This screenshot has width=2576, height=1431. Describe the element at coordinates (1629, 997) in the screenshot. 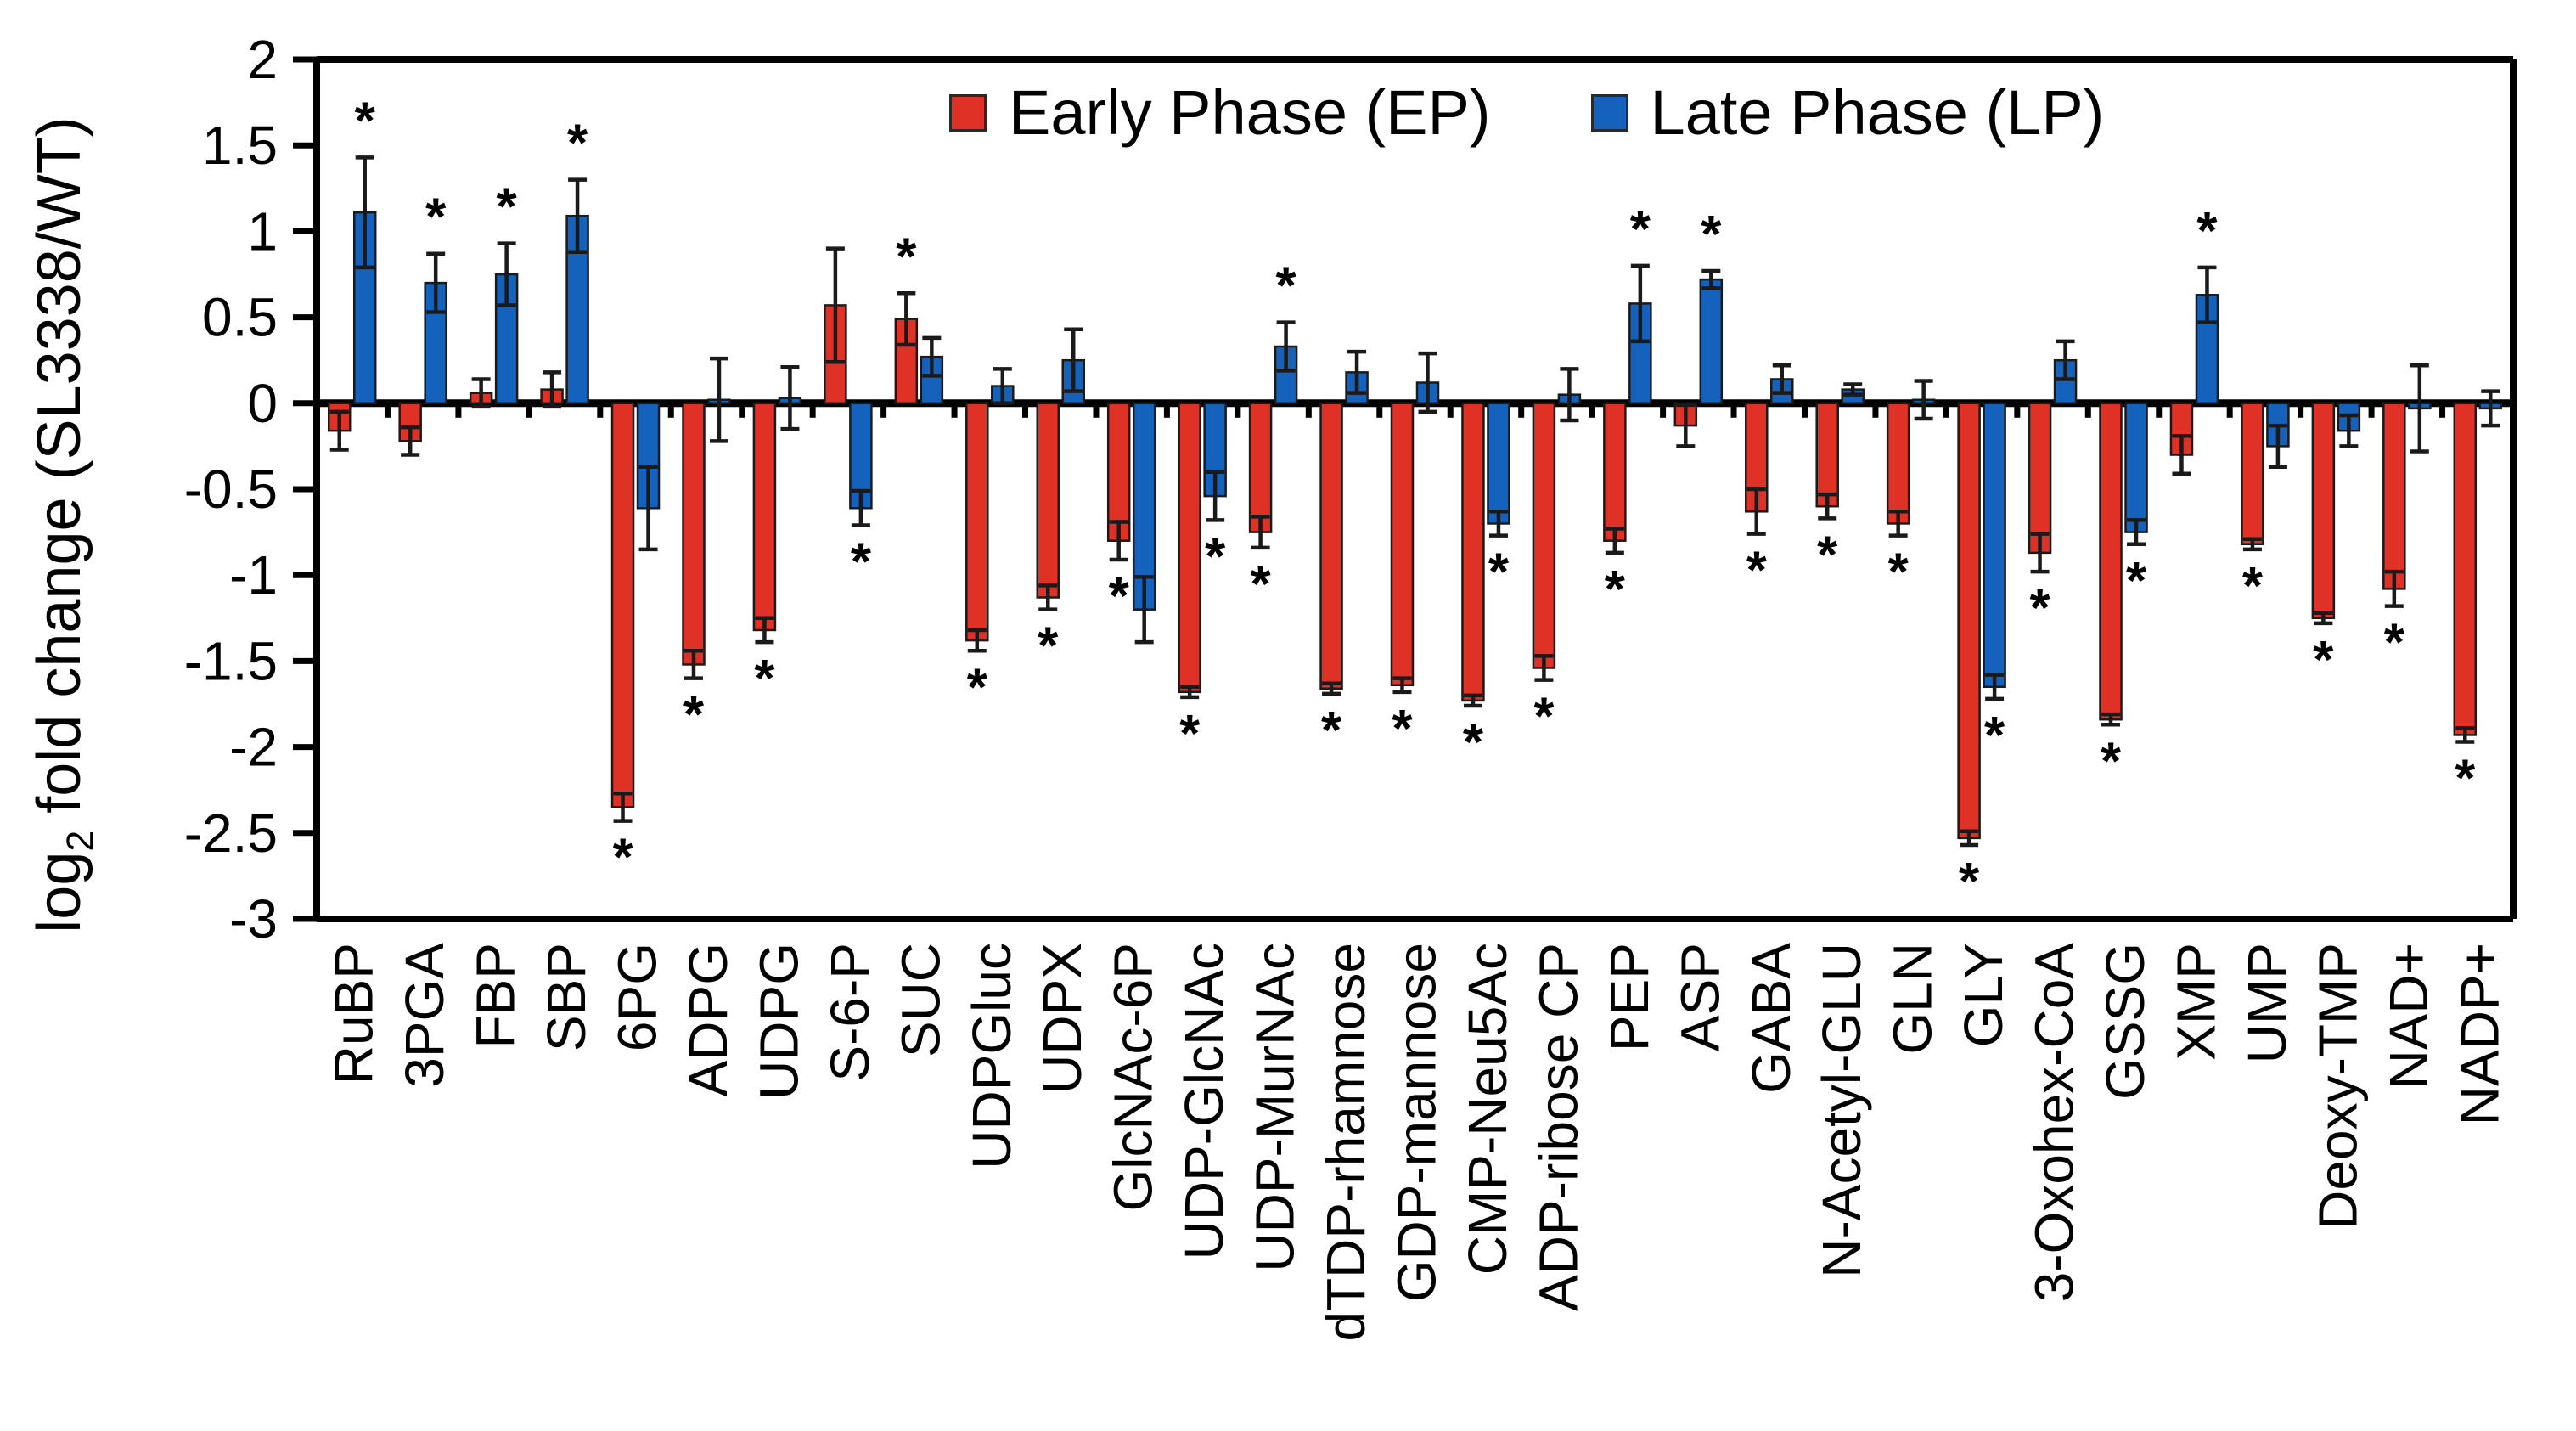

I see `x-category-label: PEP` at that location.